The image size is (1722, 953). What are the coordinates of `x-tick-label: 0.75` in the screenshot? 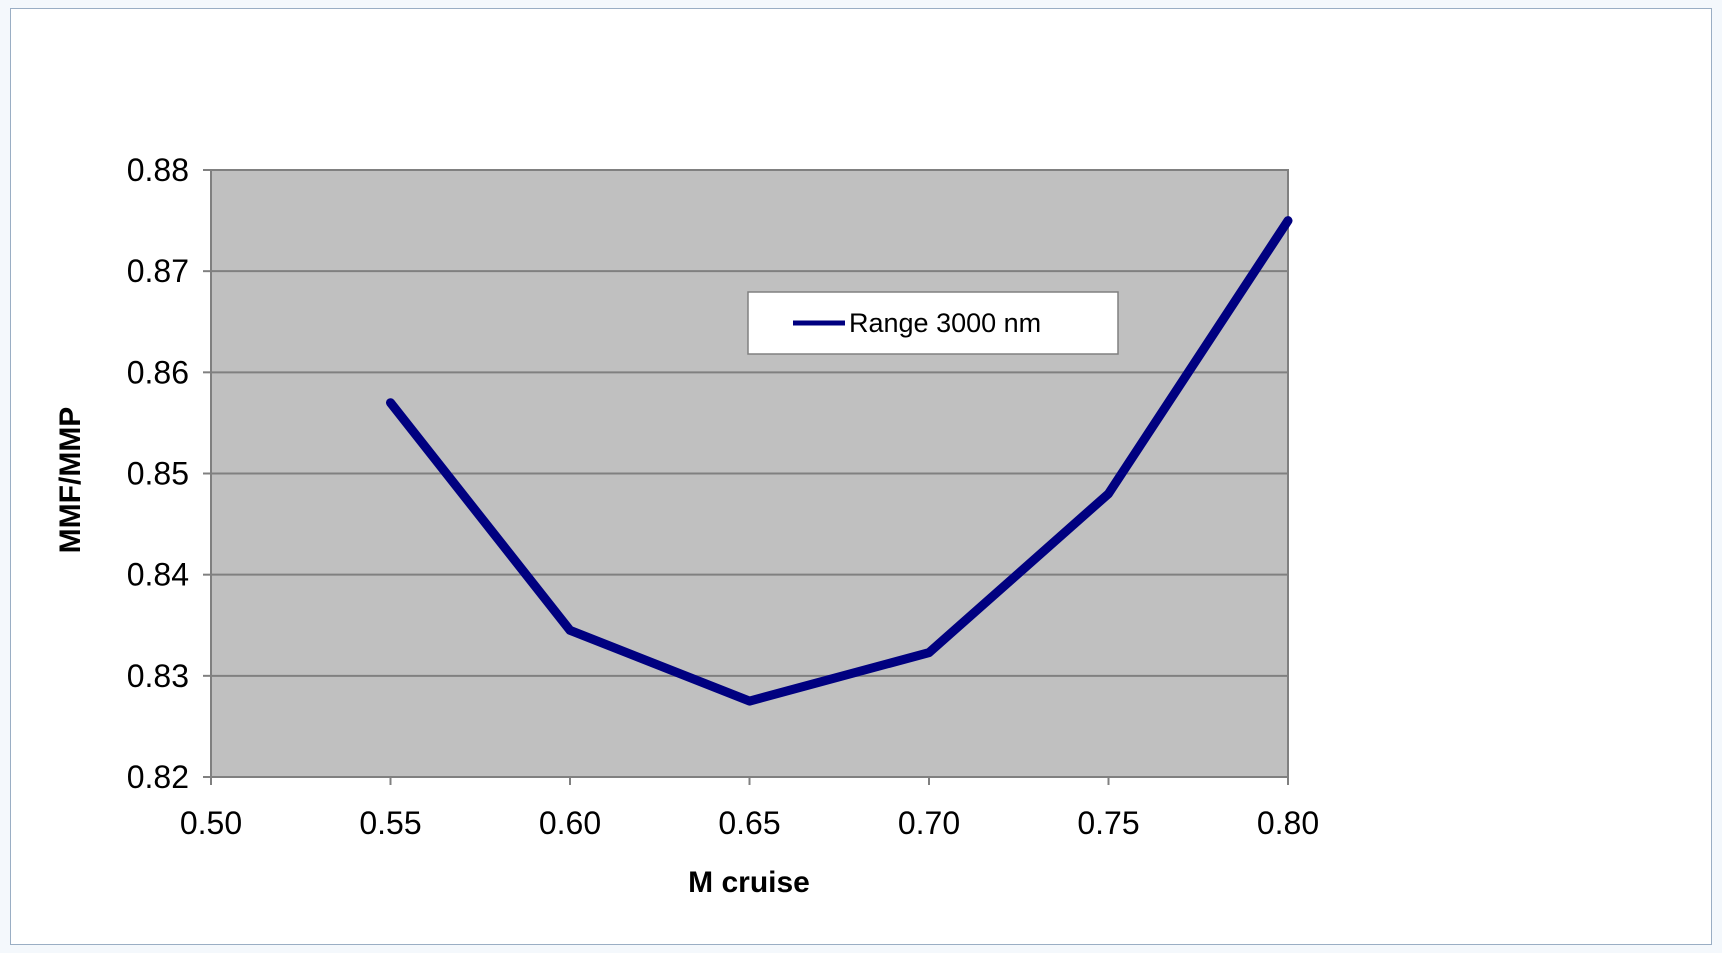 It's located at (1108, 823).